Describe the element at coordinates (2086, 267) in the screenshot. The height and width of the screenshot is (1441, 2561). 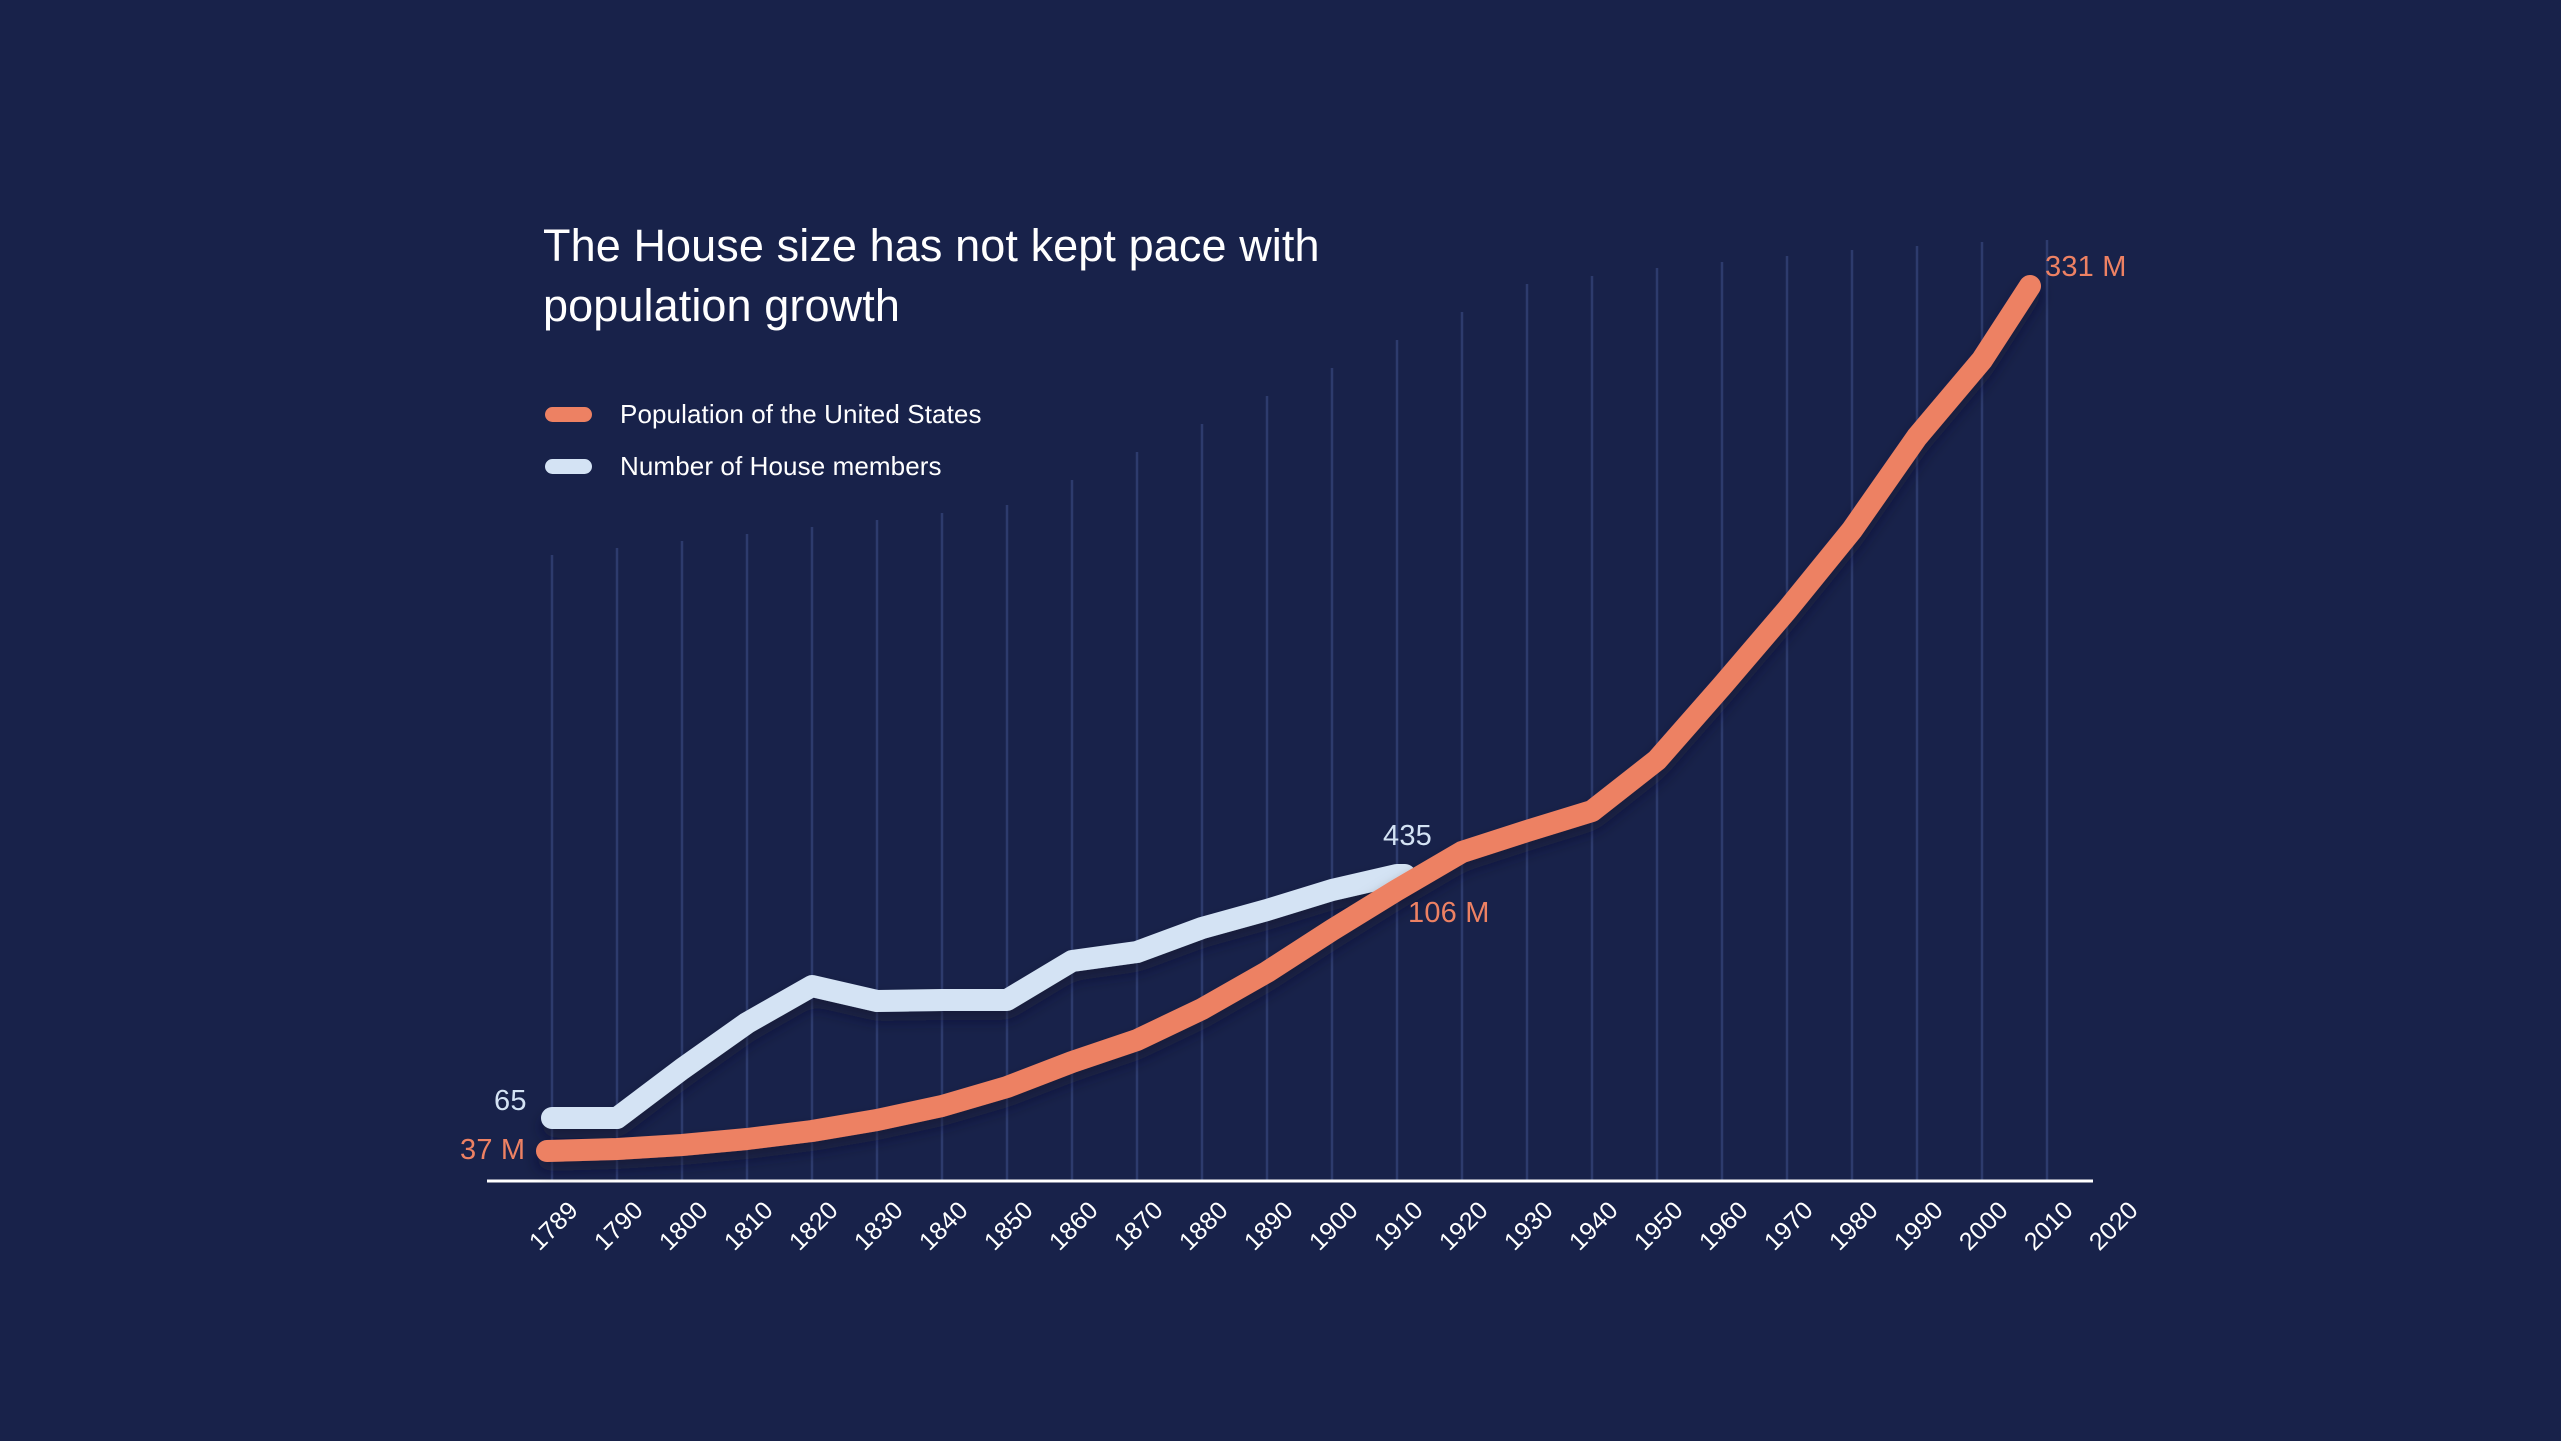
I see `annotation-population-end: 331 M` at that location.